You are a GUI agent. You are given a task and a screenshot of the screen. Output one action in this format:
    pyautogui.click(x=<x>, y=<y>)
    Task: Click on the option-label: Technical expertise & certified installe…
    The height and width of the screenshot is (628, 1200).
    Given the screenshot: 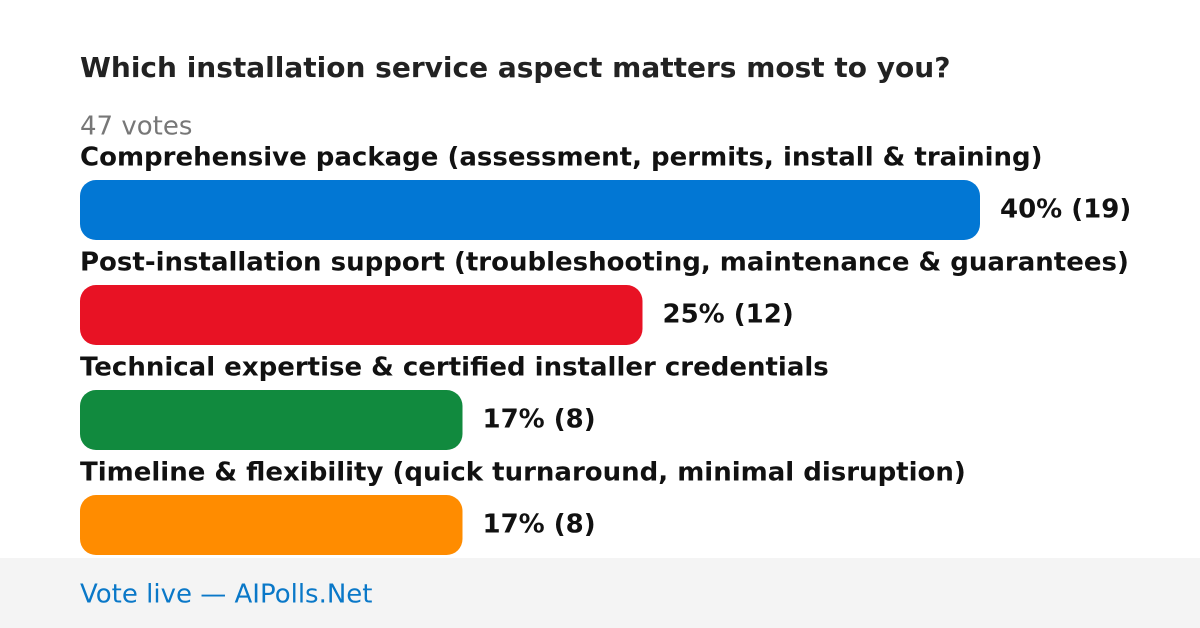 What is the action you would take?
    pyautogui.click(x=454, y=368)
    